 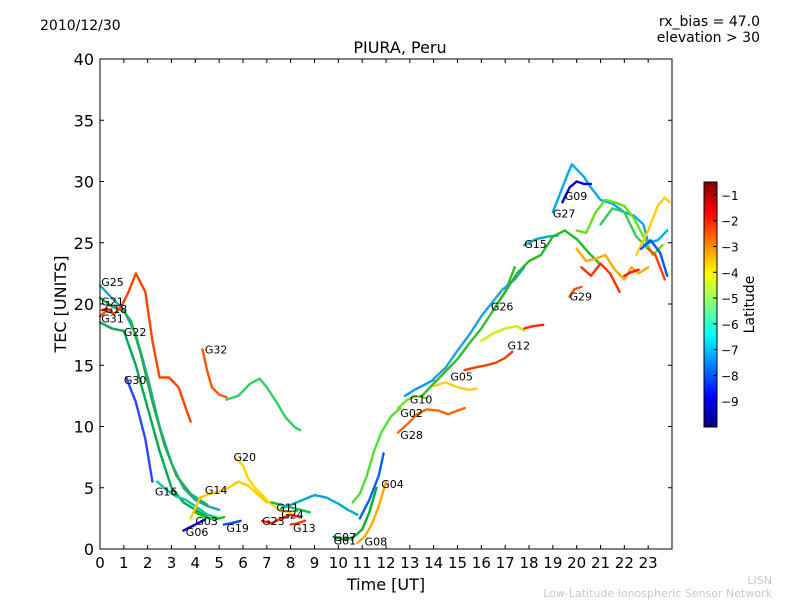 What do you see at coordinates (60, 305) in the screenshot?
I see `y-axis-label: TEC [UNITS]` at bounding box center [60, 305].